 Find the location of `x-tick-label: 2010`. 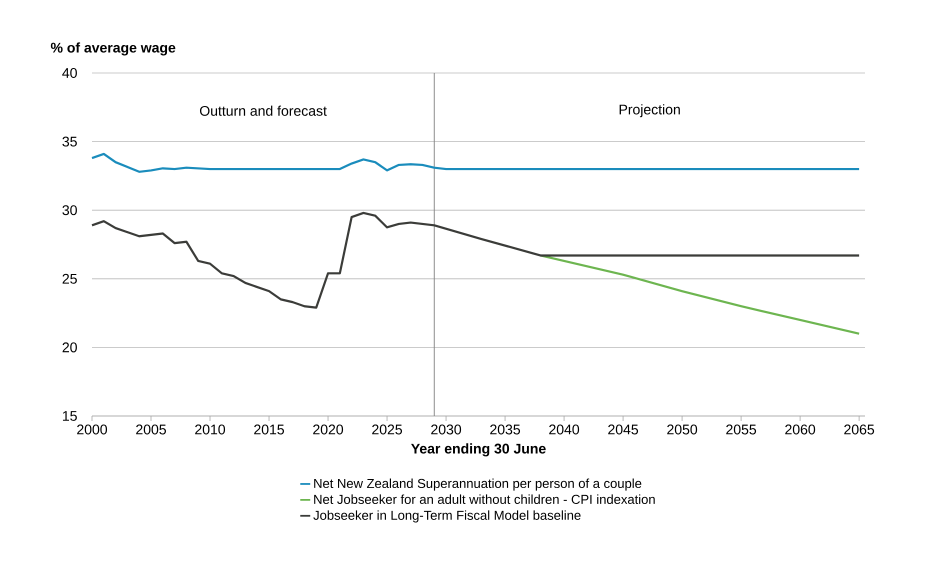

x-tick-label: 2010 is located at coordinates (210, 429).